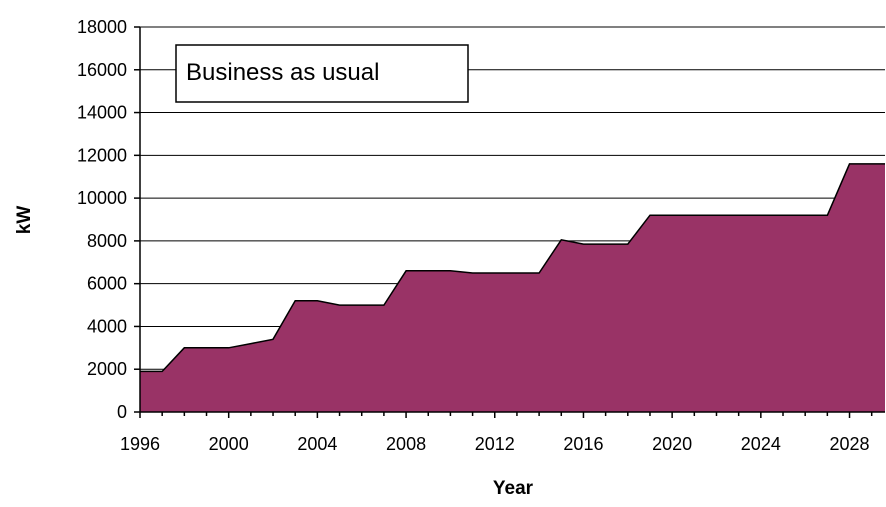 The width and height of the screenshot is (886, 507). What do you see at coordinates (107, 241) in the screenshot?
I see `y-tick-label-8000: 8000` at bounding box center [107, 241].